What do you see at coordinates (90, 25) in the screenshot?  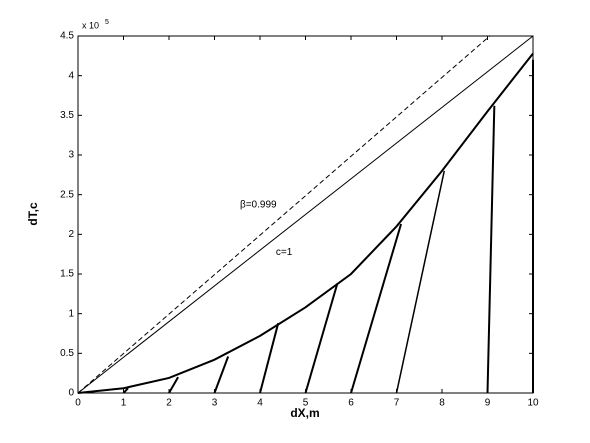 I see `y-exponent-base: x 10` at bounding box center [90, 25].